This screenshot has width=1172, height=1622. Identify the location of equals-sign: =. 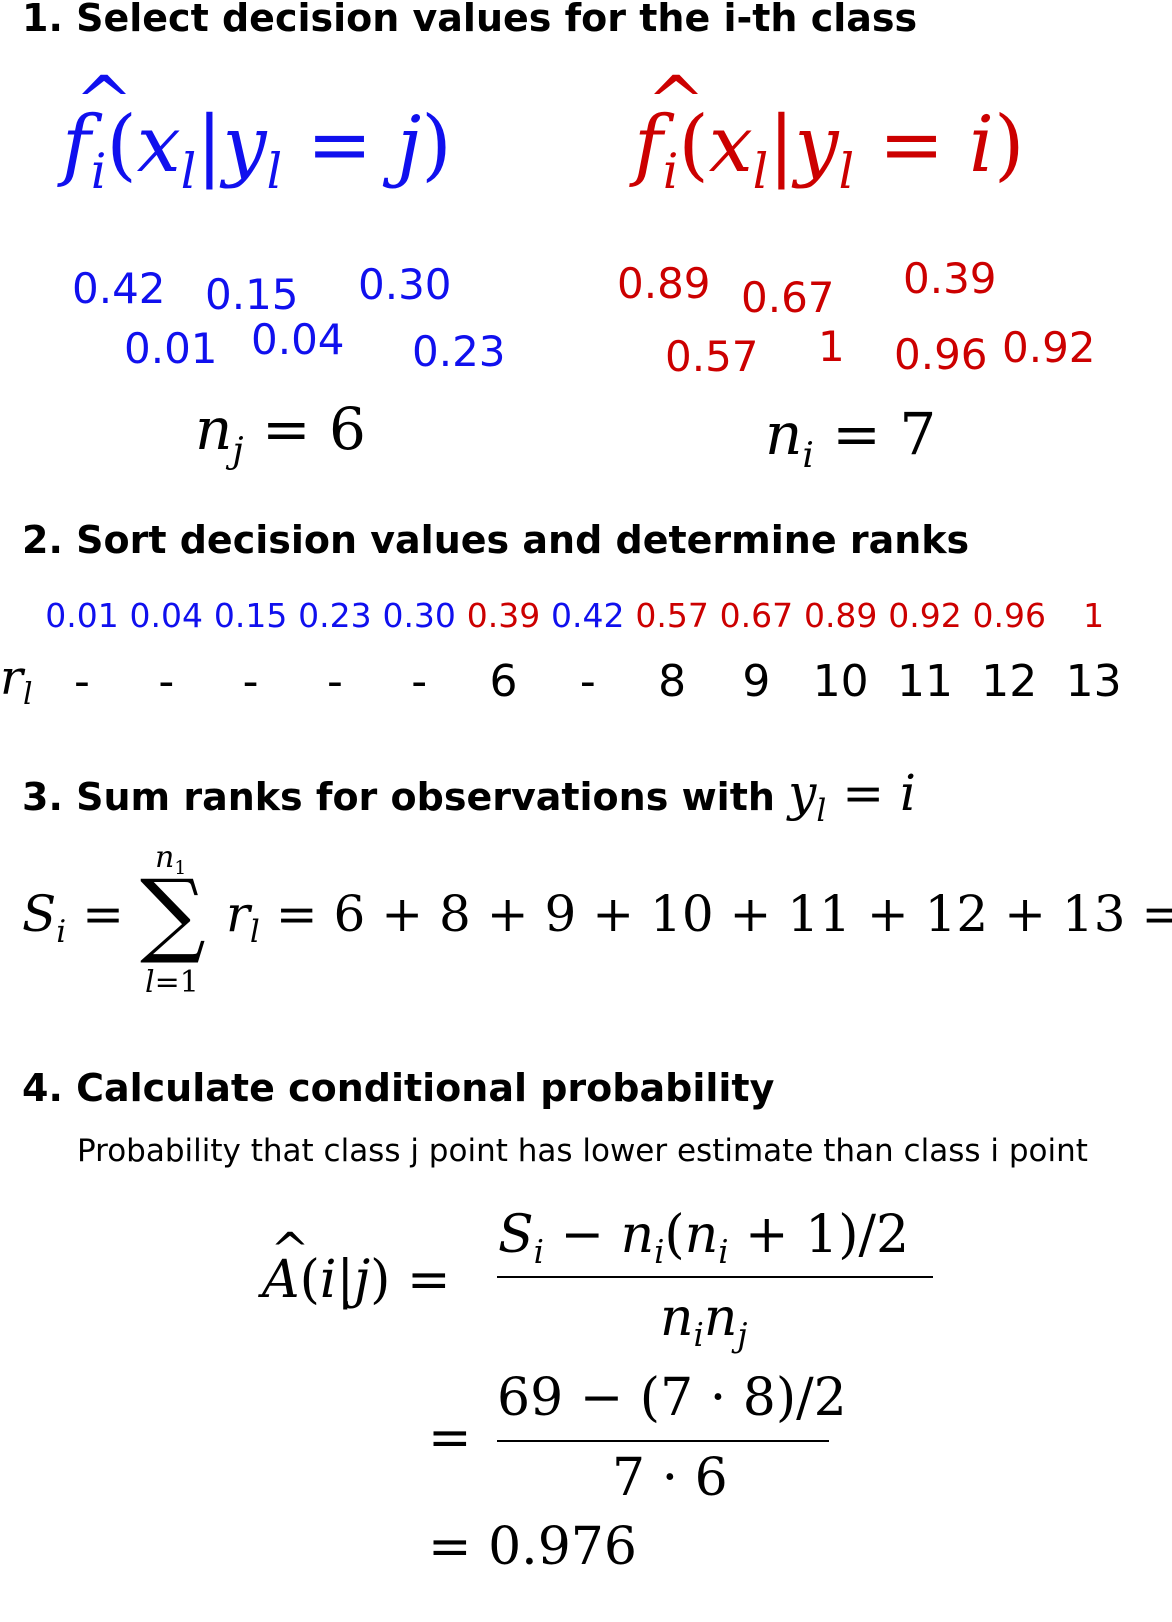
(450, 1438).